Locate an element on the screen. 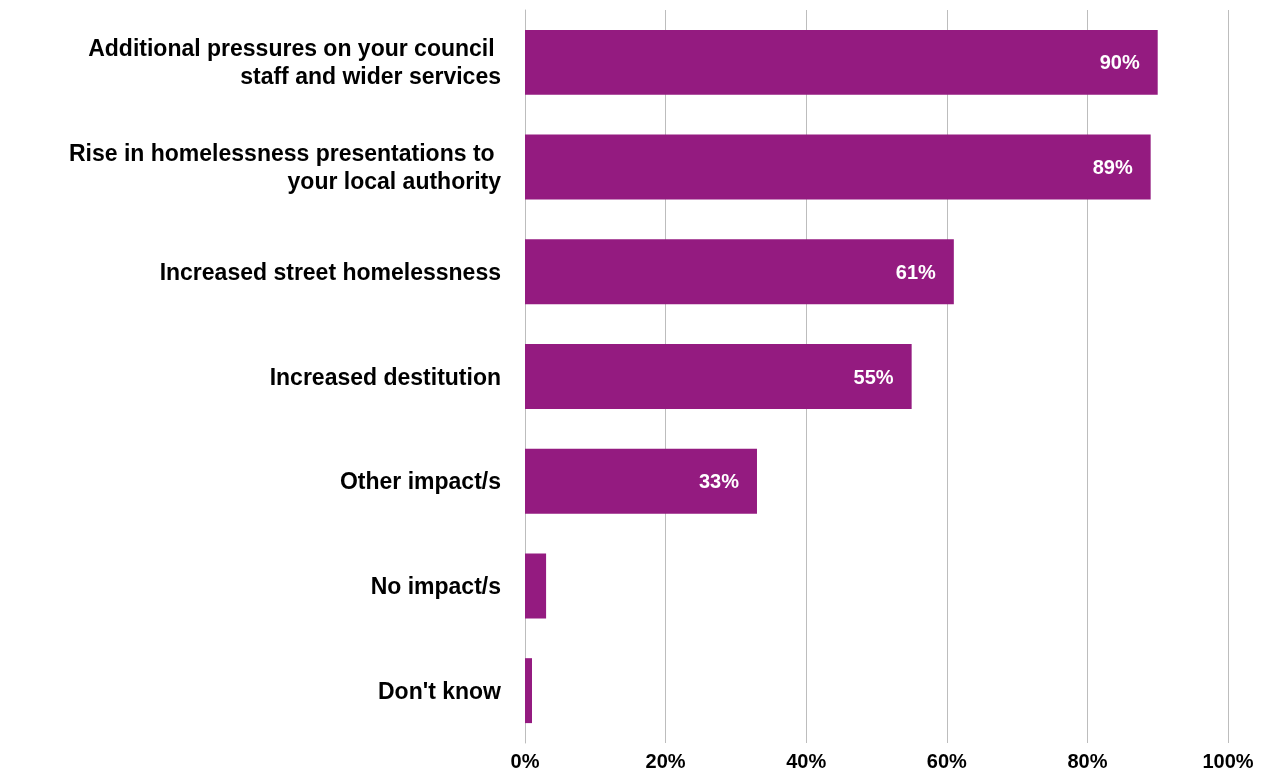  data-label: 90% is located at coordinates (1119, 62).